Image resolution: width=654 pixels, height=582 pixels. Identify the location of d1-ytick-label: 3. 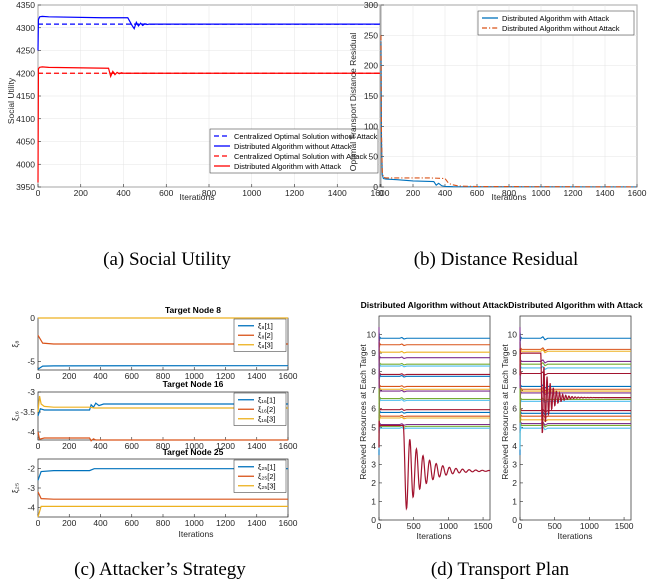
(514, 464).